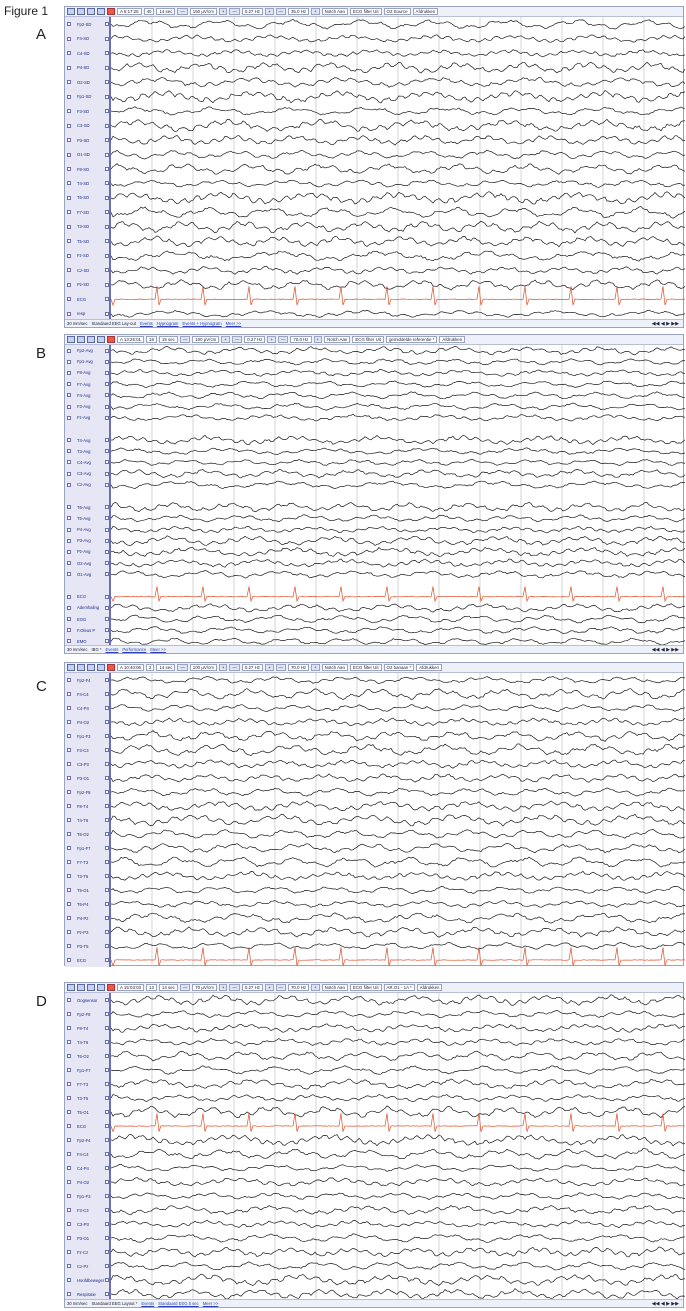  Describe the element at coordinates (88, 285) in the screenshot. I see `channel-row: Pz-SD` at that location.